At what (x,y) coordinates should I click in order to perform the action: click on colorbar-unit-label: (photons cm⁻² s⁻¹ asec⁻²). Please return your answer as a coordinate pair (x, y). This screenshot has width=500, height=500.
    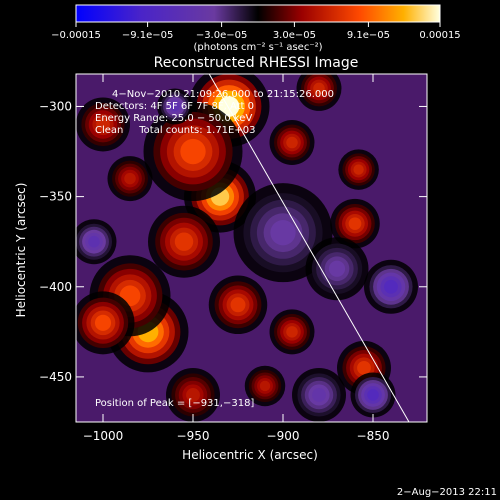
    Looking at the image, I should click on (257, 47).